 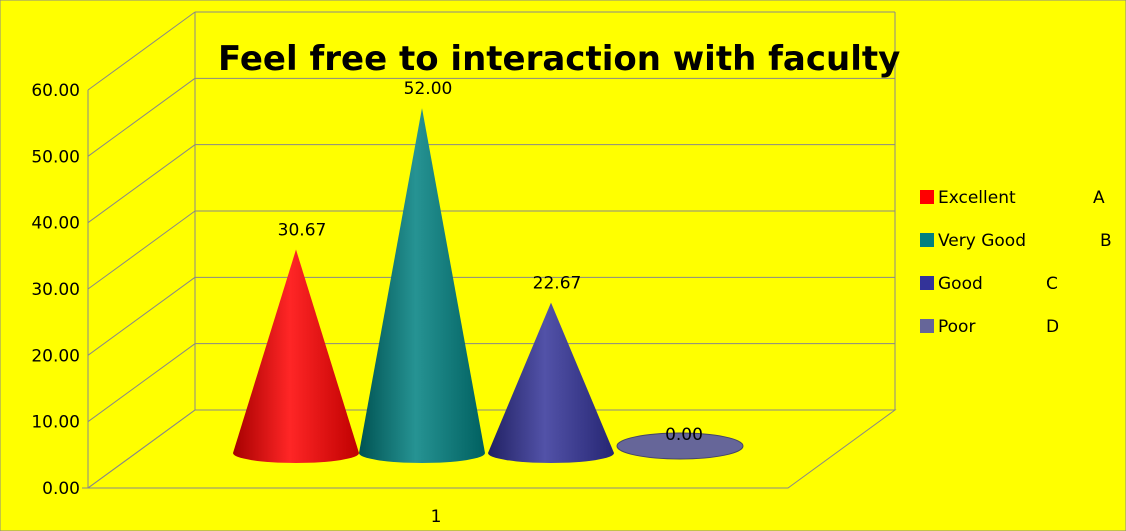 I want to click on legend-letter: A, so click(x=1099, y=198).